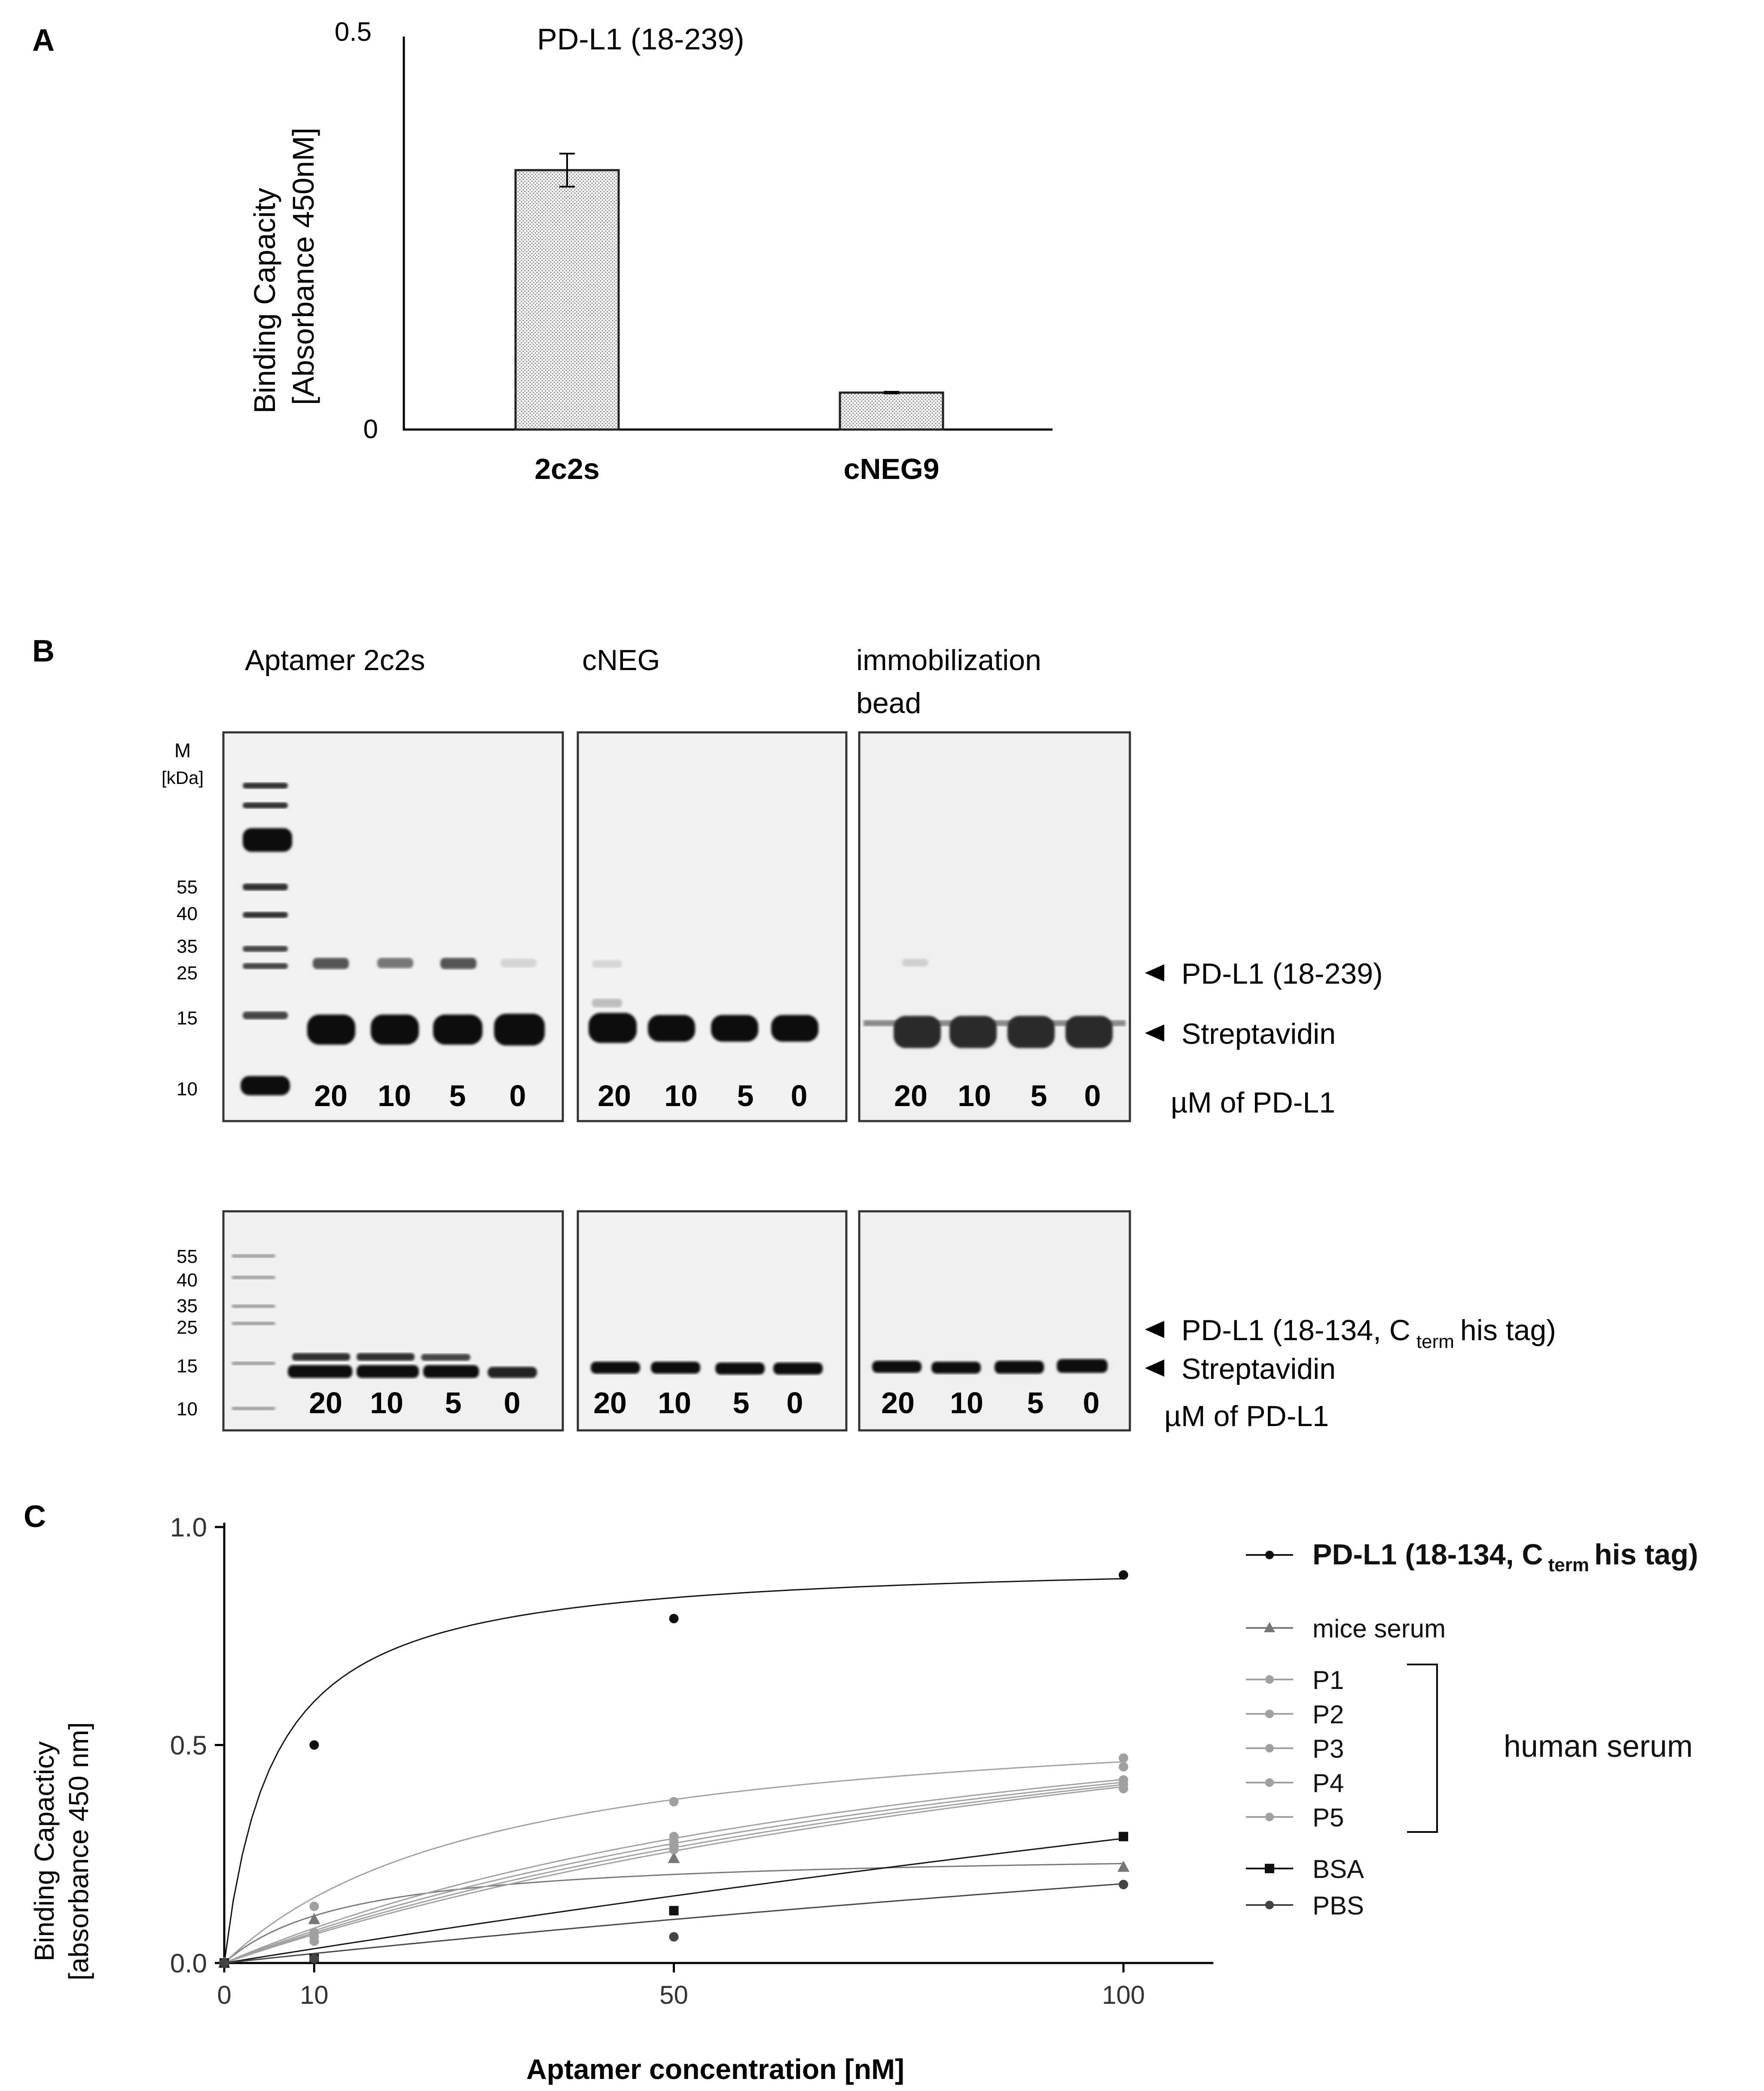 This screenshot has height=2091, width=1764. I want to click on bottom-gel-aptamer, so click(393, 1321).